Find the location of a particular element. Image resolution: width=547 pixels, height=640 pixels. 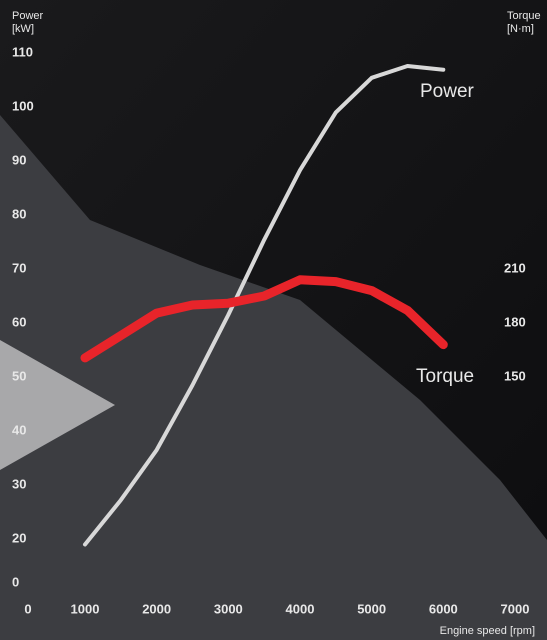

x-tick-label: 6000 is located at coordinates (443, 608).